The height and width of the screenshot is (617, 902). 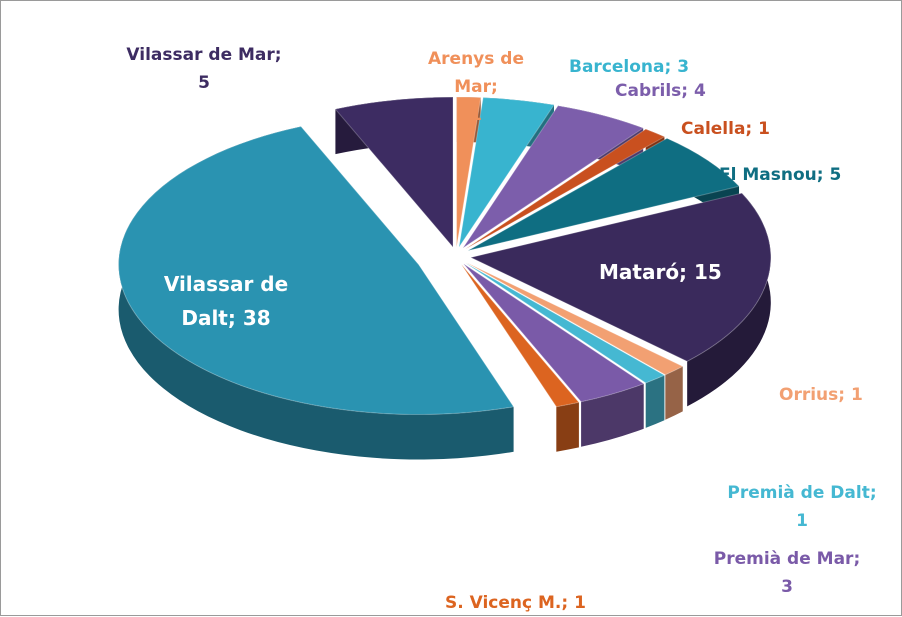 I want to click on slice-label: Mataró; 15, so click(x=660, y=272).